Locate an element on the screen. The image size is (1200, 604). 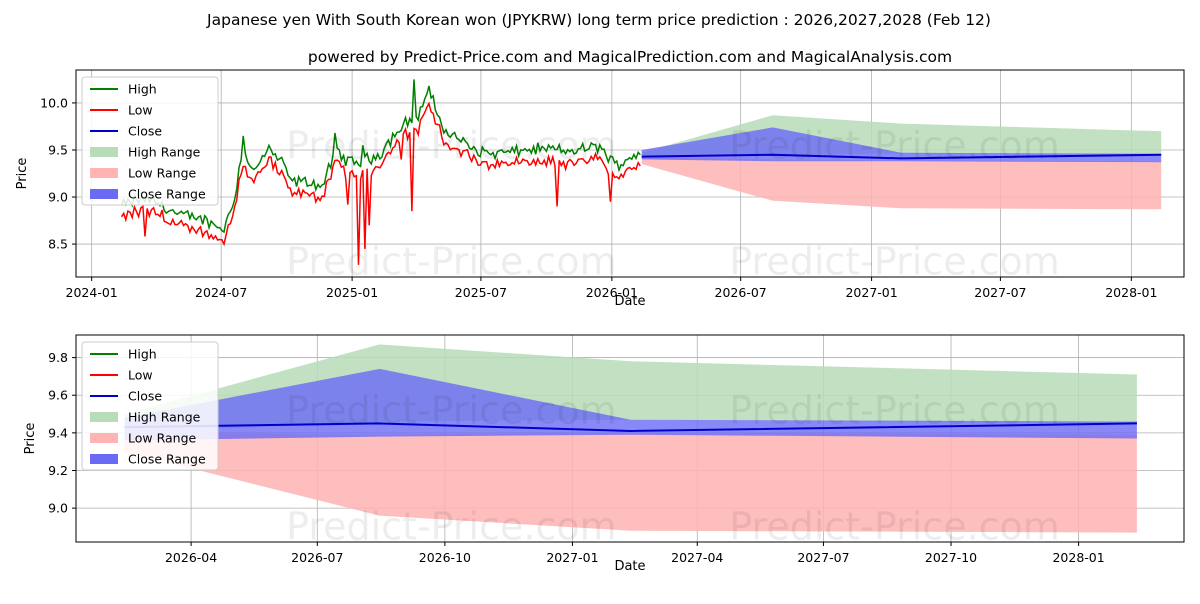
high-series-line is located at coordinates (380, 156).